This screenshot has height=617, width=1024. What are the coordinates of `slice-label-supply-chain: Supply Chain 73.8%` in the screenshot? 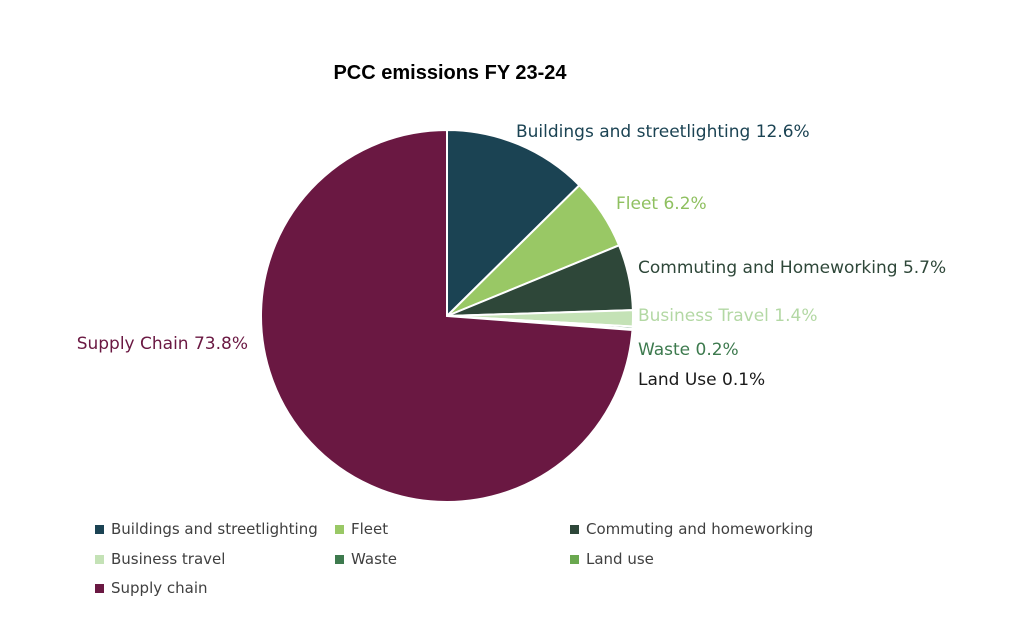 It's located at (162, 344).